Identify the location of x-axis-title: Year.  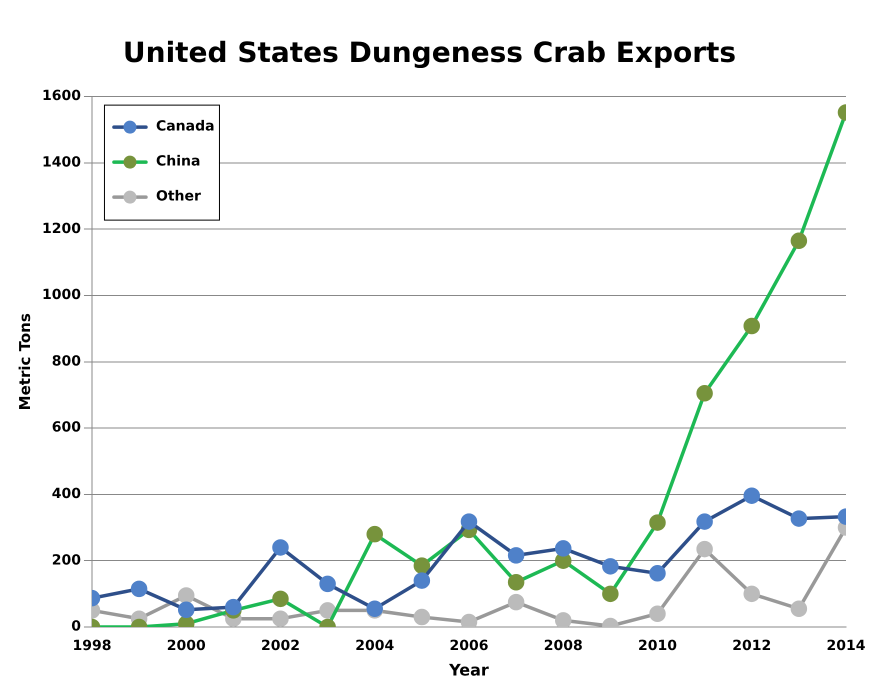
(468, 670).